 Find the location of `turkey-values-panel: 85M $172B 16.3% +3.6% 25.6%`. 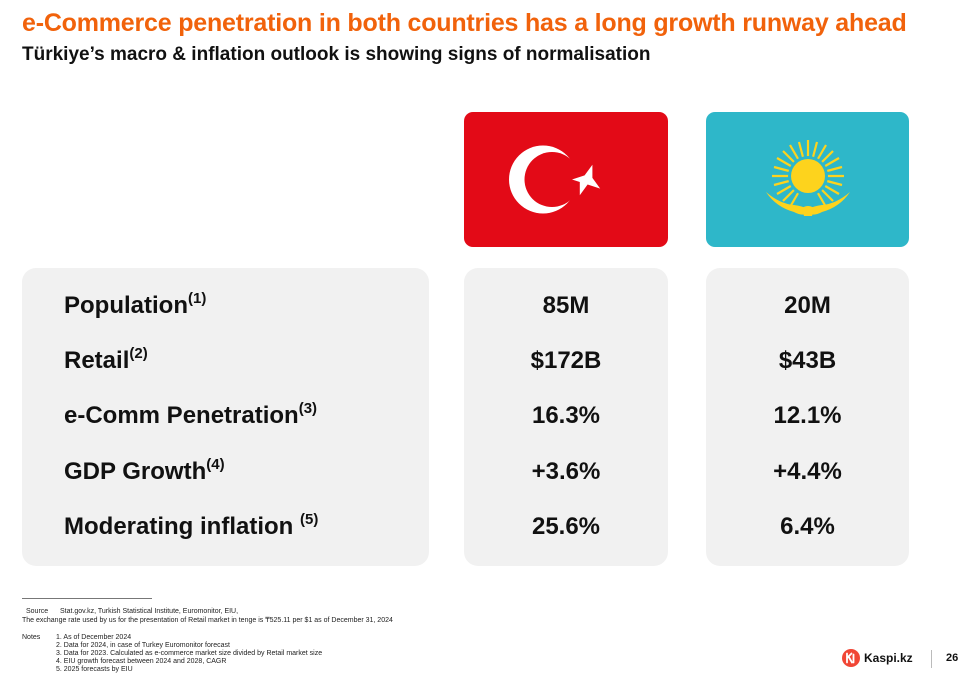

turkey-values-panel: 85M $172B 16.3% +3.6% 25.6% is located at coordinates (566, 417).